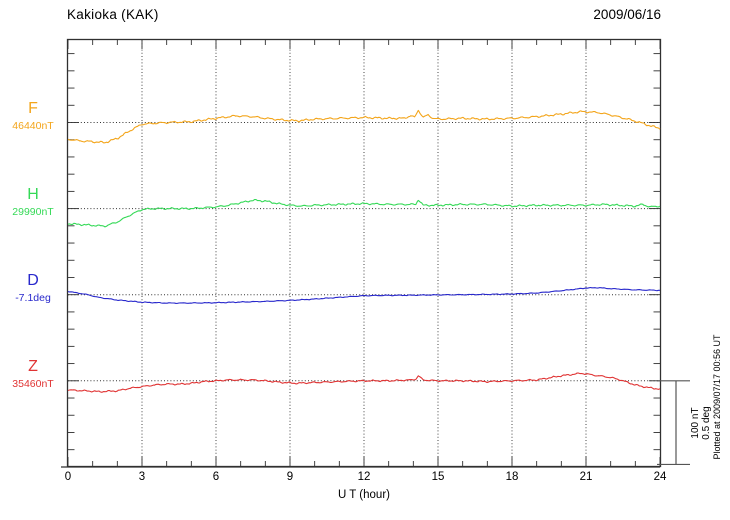  Describe the element at coordinates (142, 477) in the screenshot. I see `x-tick-label: 3` at that location.